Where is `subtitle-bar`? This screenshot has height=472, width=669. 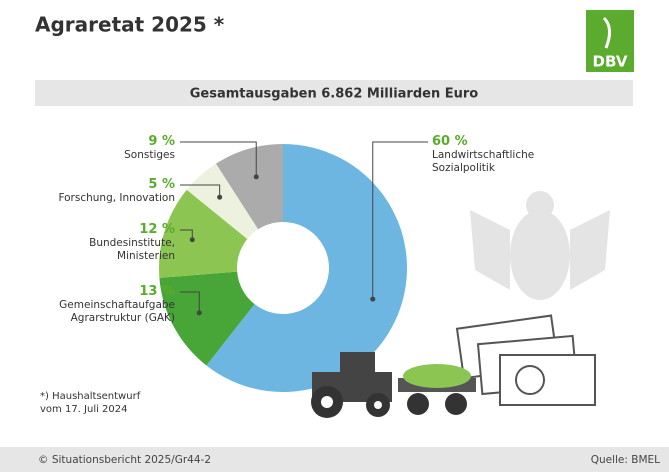
subtitle-bar is located at coordinates (334, 93).